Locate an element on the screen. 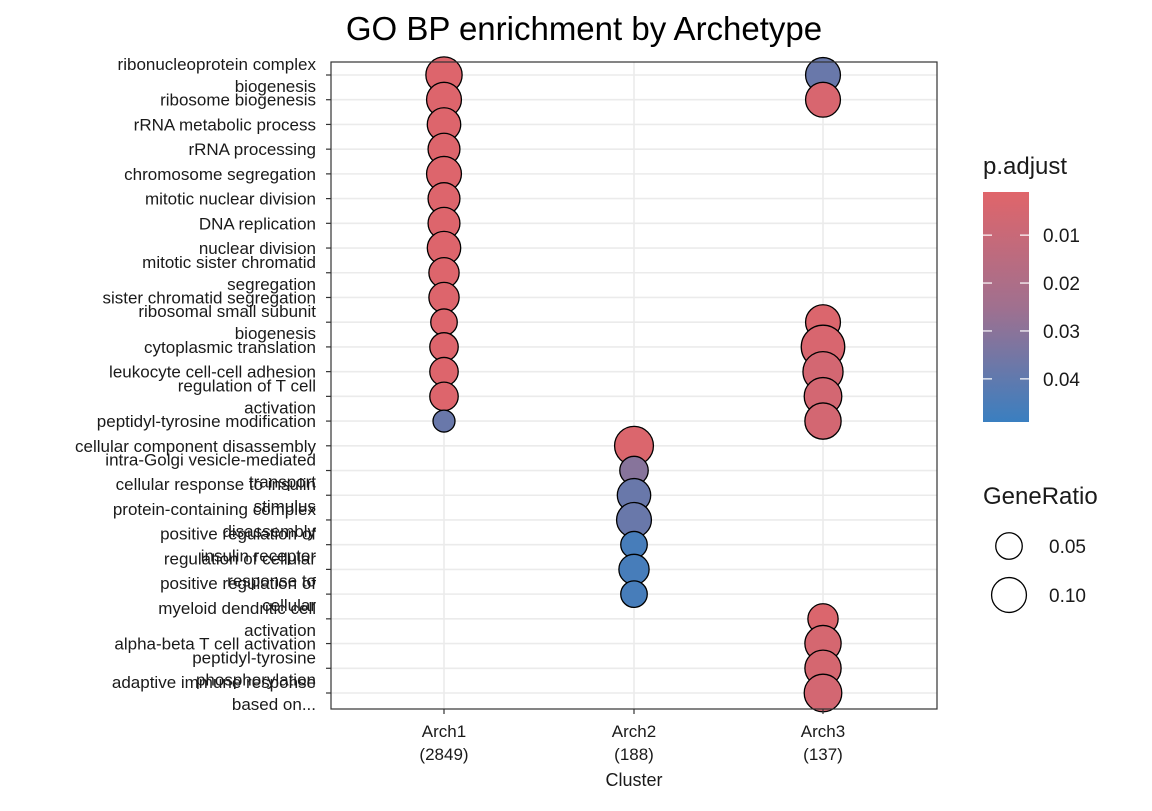  x-tick-count: (137) is located at coordinates (823, 754).